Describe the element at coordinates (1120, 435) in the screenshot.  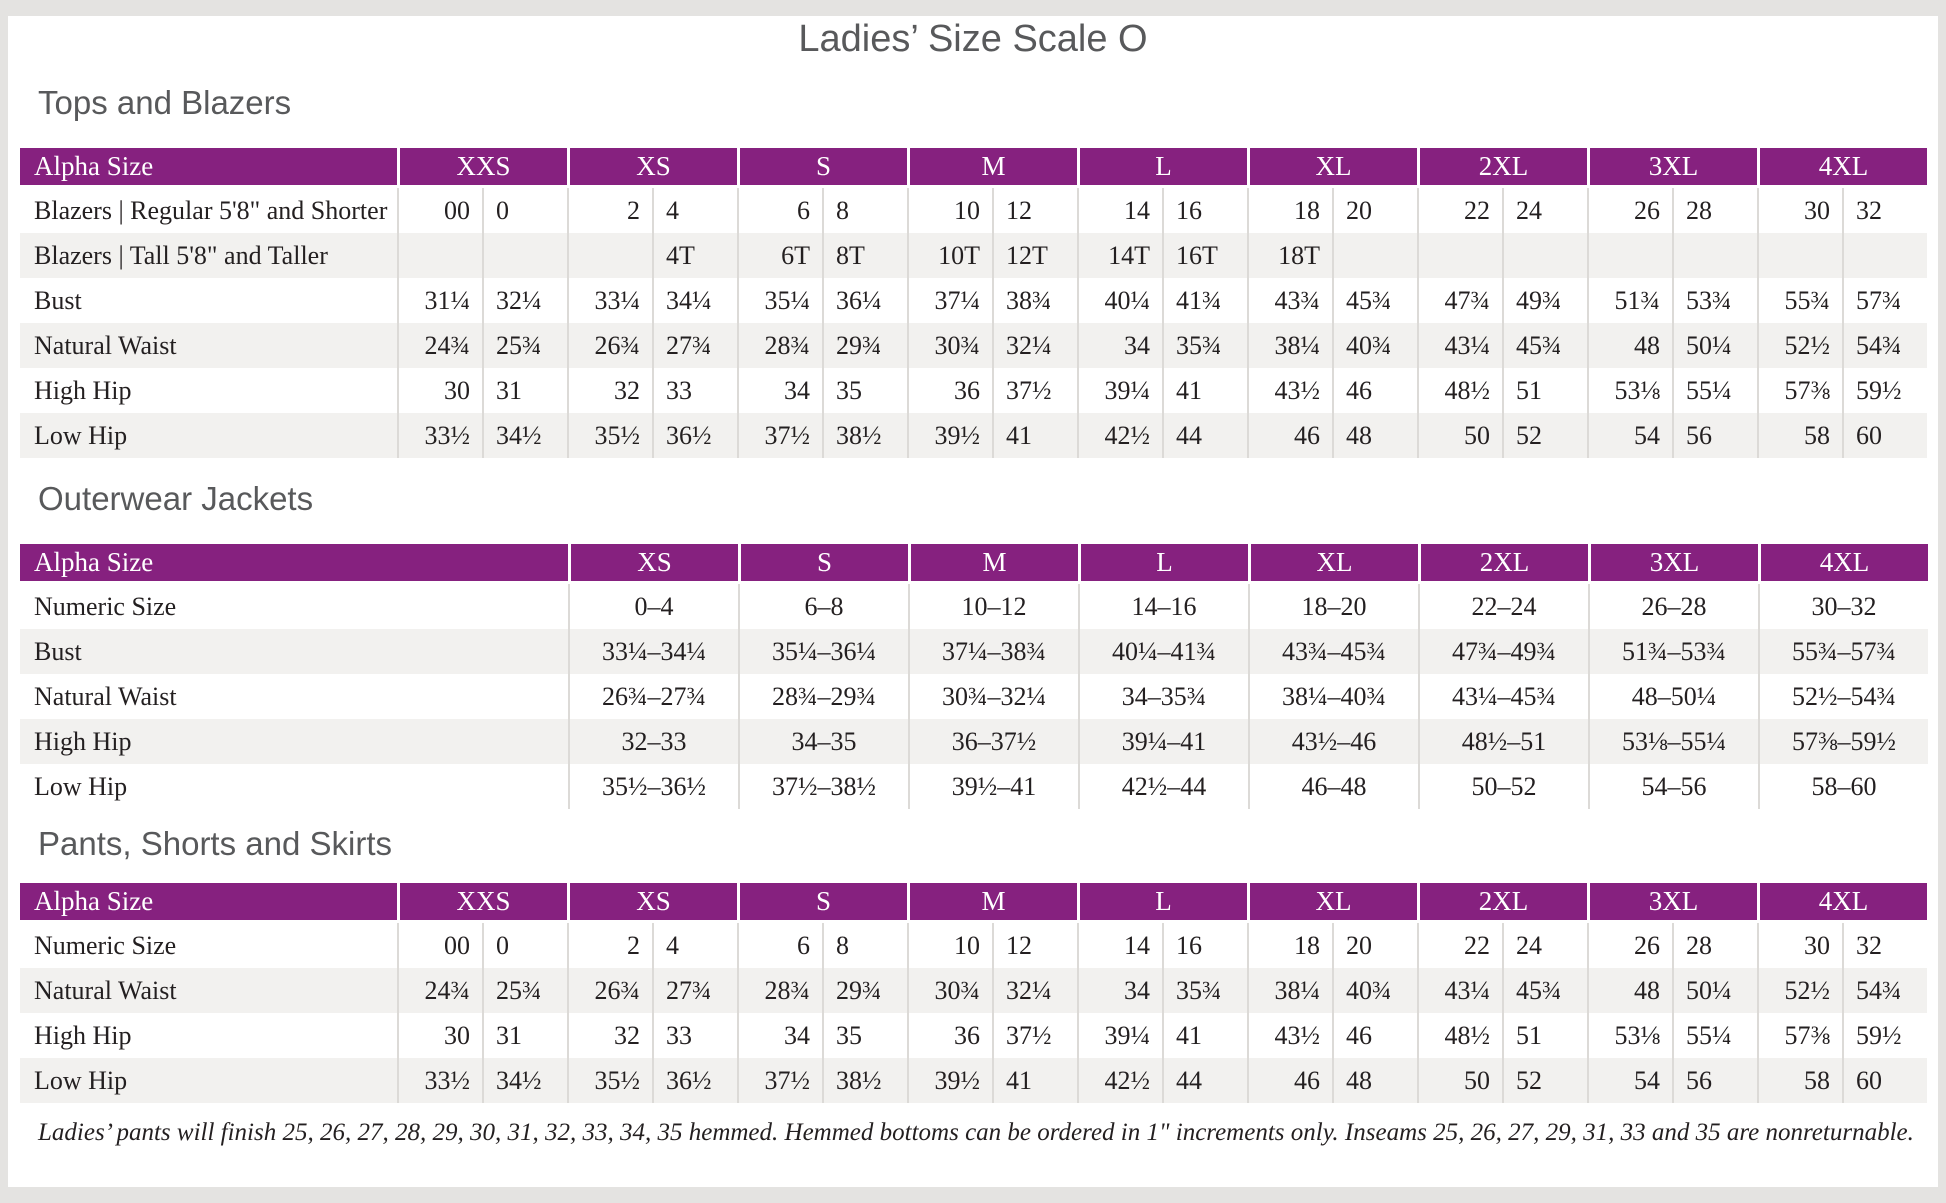
I see `value-cell: 42½` at that location.